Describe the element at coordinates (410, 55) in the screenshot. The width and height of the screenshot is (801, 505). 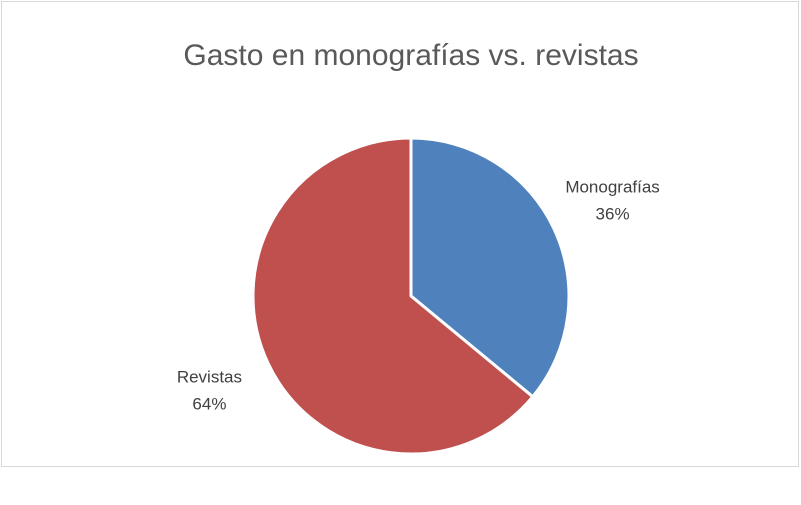
I see `chart-title: Gasto en monografías vs. revistas` at that location.